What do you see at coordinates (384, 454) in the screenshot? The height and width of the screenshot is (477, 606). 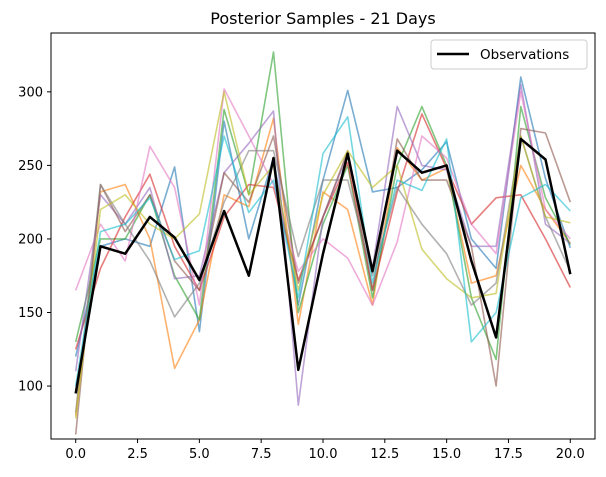 I see `x-tick-label: 12.5` at bounding box center [384, 454].